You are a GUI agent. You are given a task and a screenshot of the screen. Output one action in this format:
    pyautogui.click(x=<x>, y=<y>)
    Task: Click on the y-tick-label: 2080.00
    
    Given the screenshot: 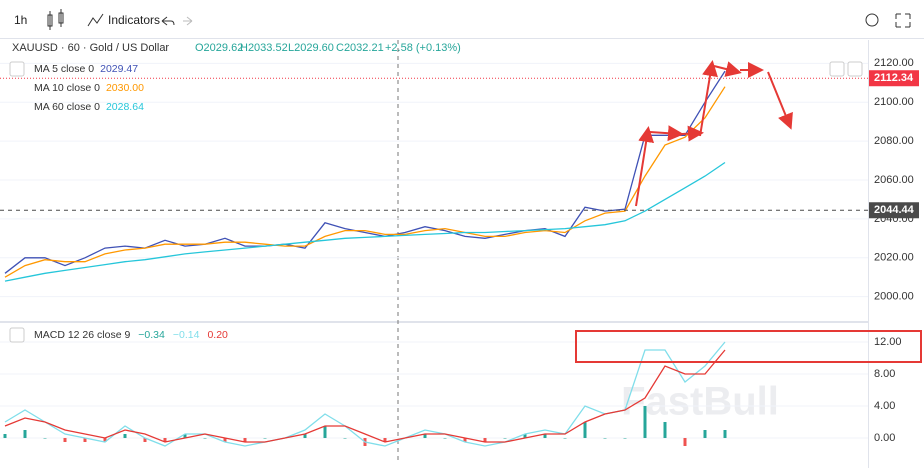 What is the action you would take?
    pyautogui.click(x=894, y=141)
    